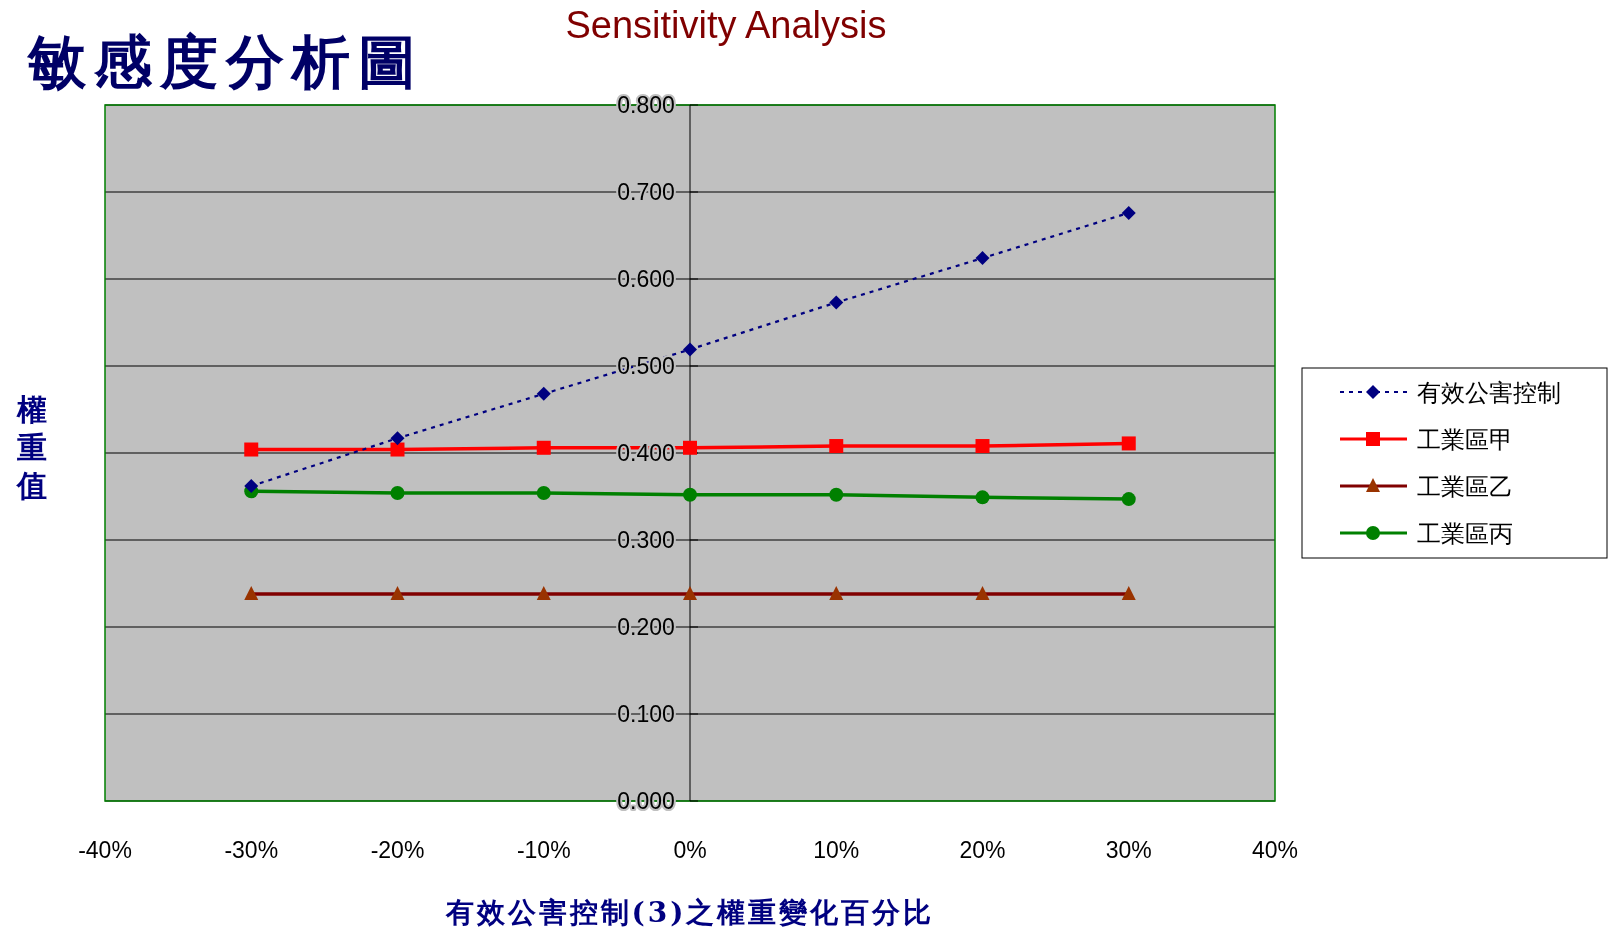 The image size is (1610, 930). I want to click on x-tick-label: -10%, so click(543, 850).